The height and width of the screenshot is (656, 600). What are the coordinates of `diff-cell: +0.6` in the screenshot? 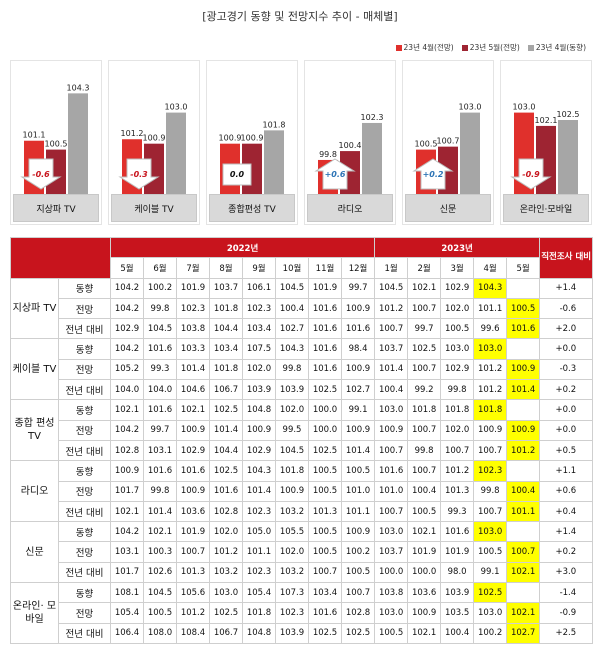 It's located at (566, 491).